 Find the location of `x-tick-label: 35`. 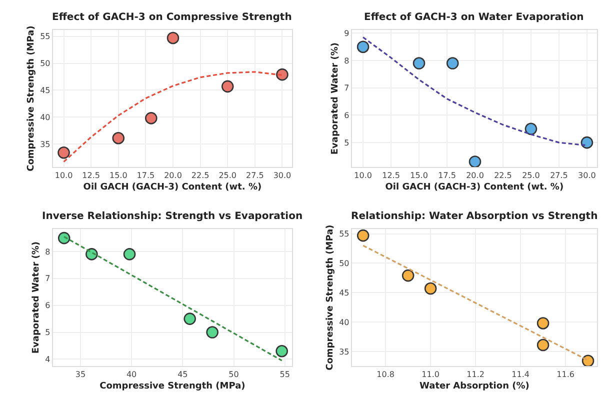

x-tick-label: 35 is located at coordinates (80, 374).